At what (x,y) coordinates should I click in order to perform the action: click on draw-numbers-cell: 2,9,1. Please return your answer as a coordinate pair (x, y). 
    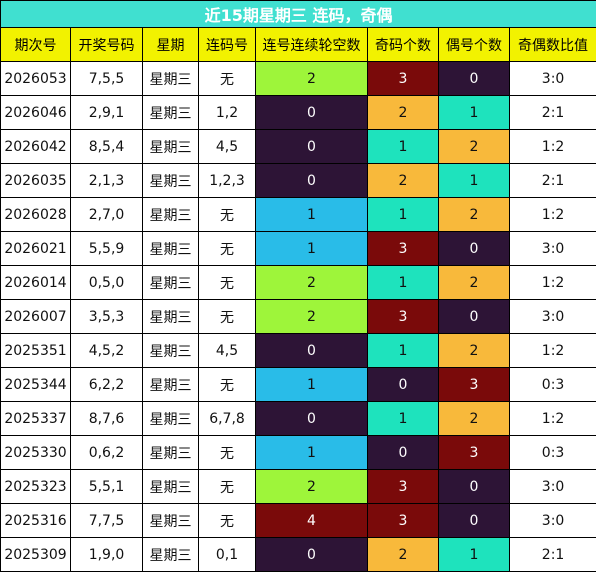
    Looking at the image, I should click on (106, 112).